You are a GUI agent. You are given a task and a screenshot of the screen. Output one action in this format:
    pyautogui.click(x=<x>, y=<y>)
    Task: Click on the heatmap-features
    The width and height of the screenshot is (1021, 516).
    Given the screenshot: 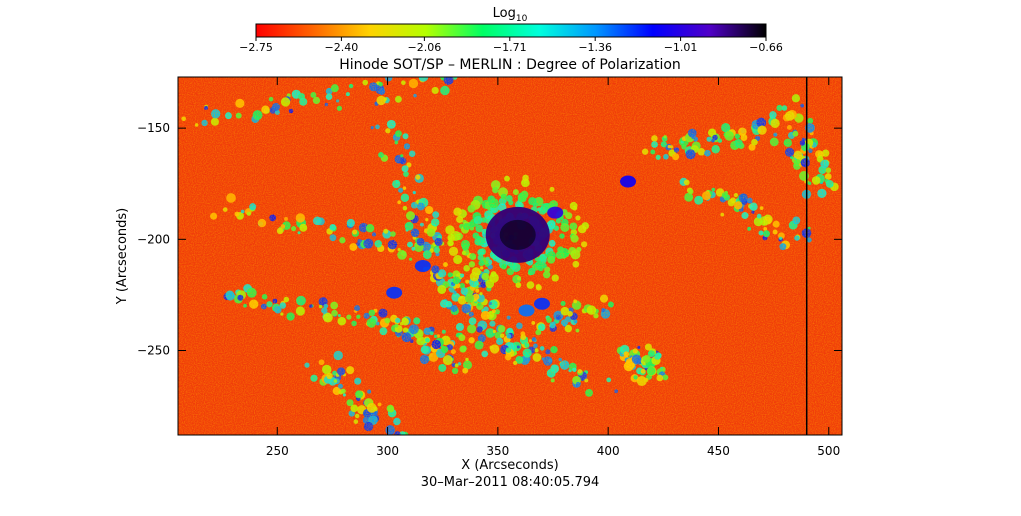 What is the action you would take?
    pyautogui.click(x=511, y=246)
    